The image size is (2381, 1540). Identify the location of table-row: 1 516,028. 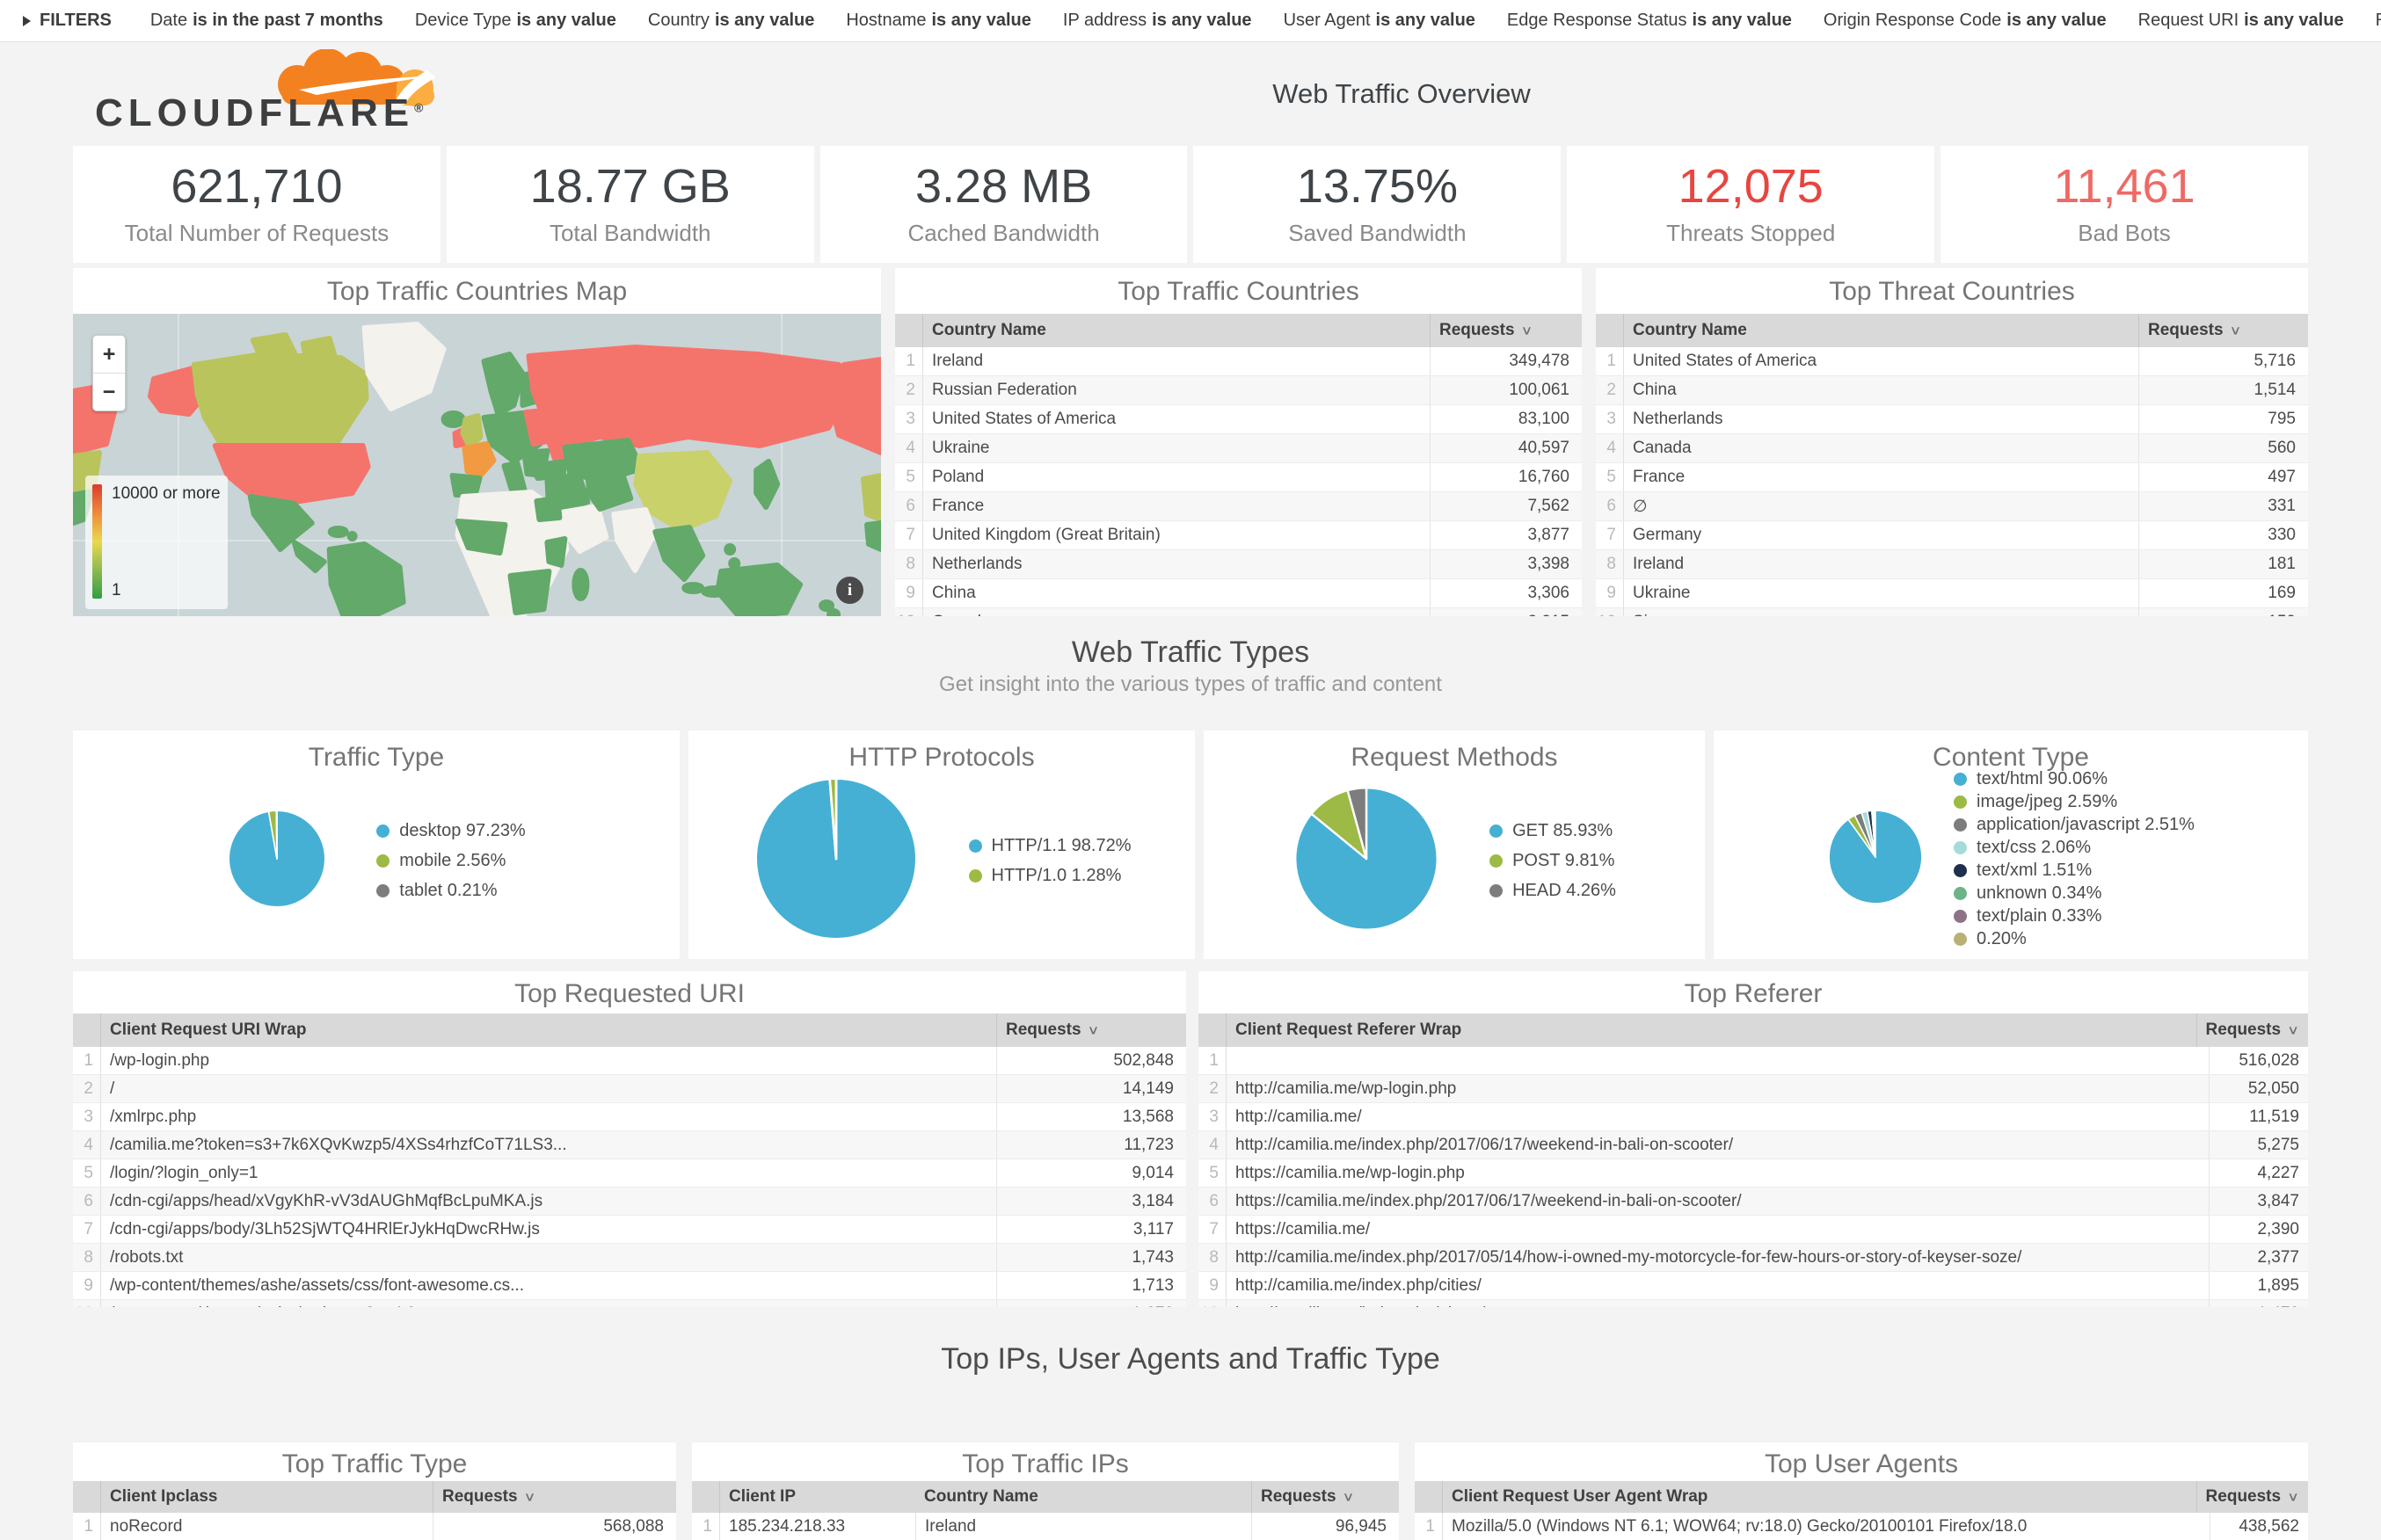
(1753, 1061).